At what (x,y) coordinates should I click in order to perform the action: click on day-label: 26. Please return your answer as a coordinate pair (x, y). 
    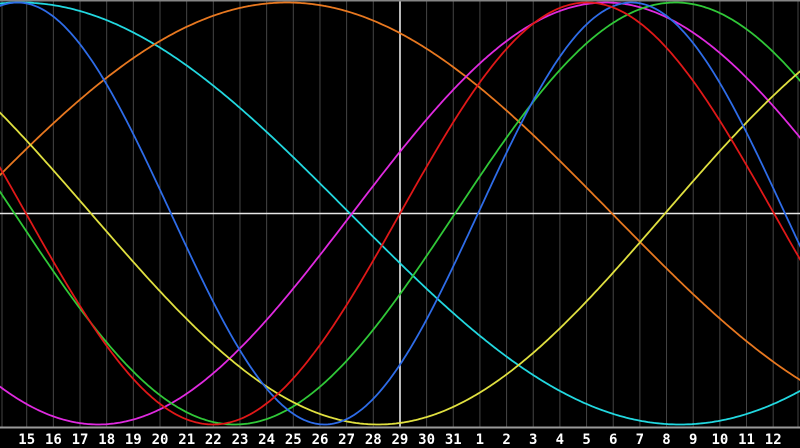
    Looking at the image, I should click on (320, 440).